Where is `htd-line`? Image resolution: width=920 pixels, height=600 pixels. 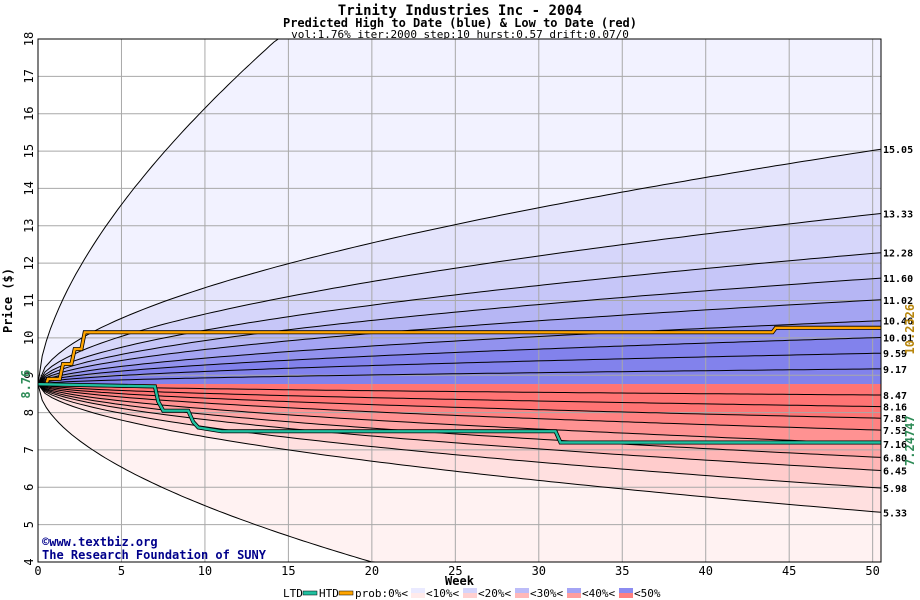
htd-line is located at coordinates (459, 356).